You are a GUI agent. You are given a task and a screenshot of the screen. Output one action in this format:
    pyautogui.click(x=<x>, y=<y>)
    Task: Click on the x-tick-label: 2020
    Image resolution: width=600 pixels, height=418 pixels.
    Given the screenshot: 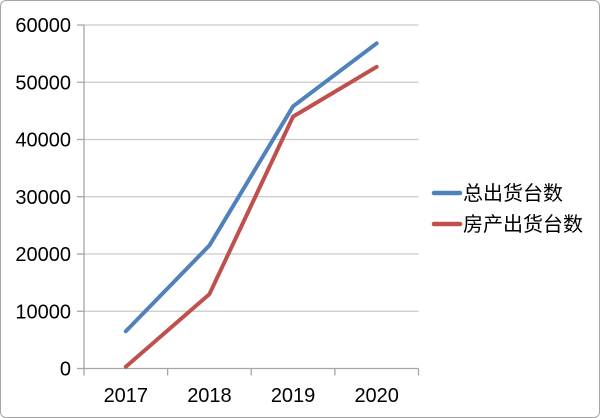 What is the action you would take?
    pyautogui.click(x=376, y=396)
    